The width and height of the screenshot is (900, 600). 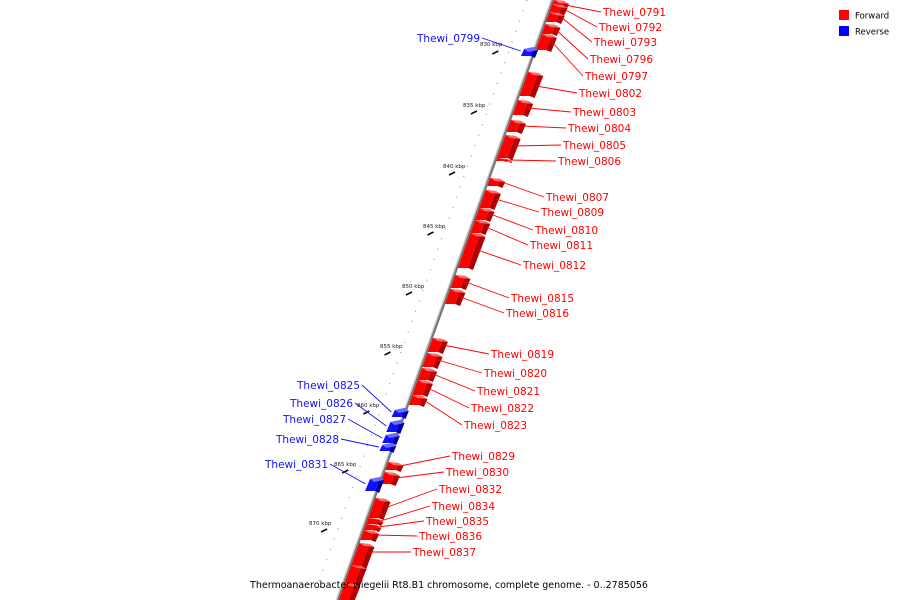 I want to click on legend-label-reverse: Reverse, so click(x=872, y=33).